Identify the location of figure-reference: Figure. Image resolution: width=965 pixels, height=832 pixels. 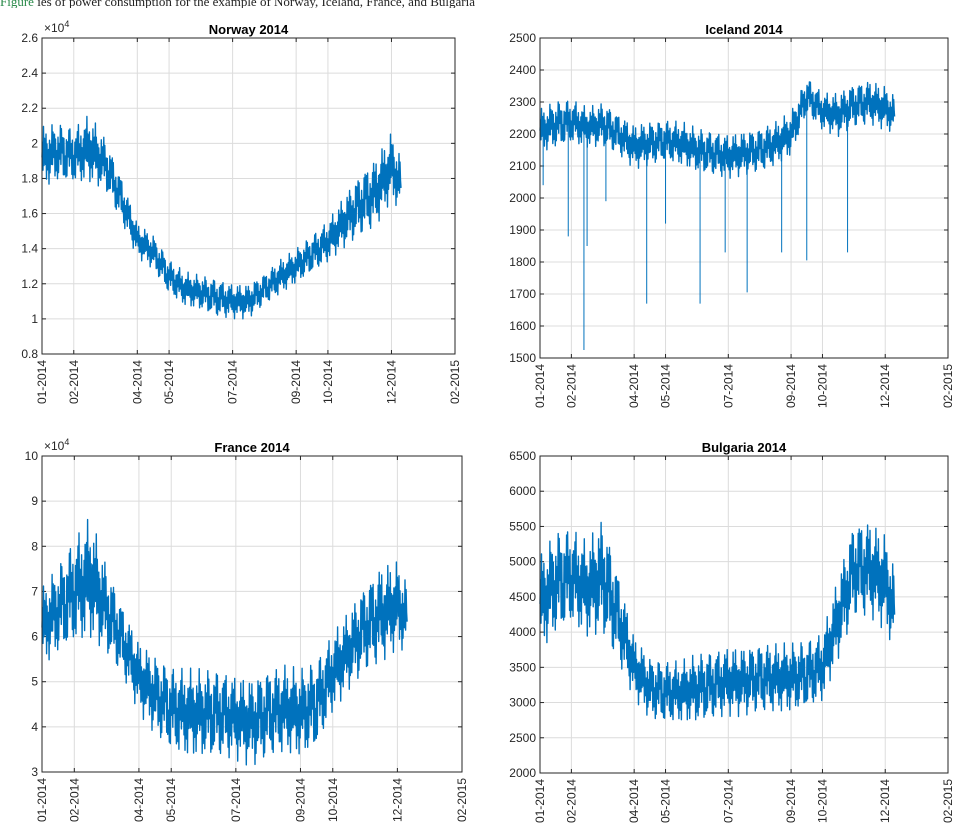
(17, 4).